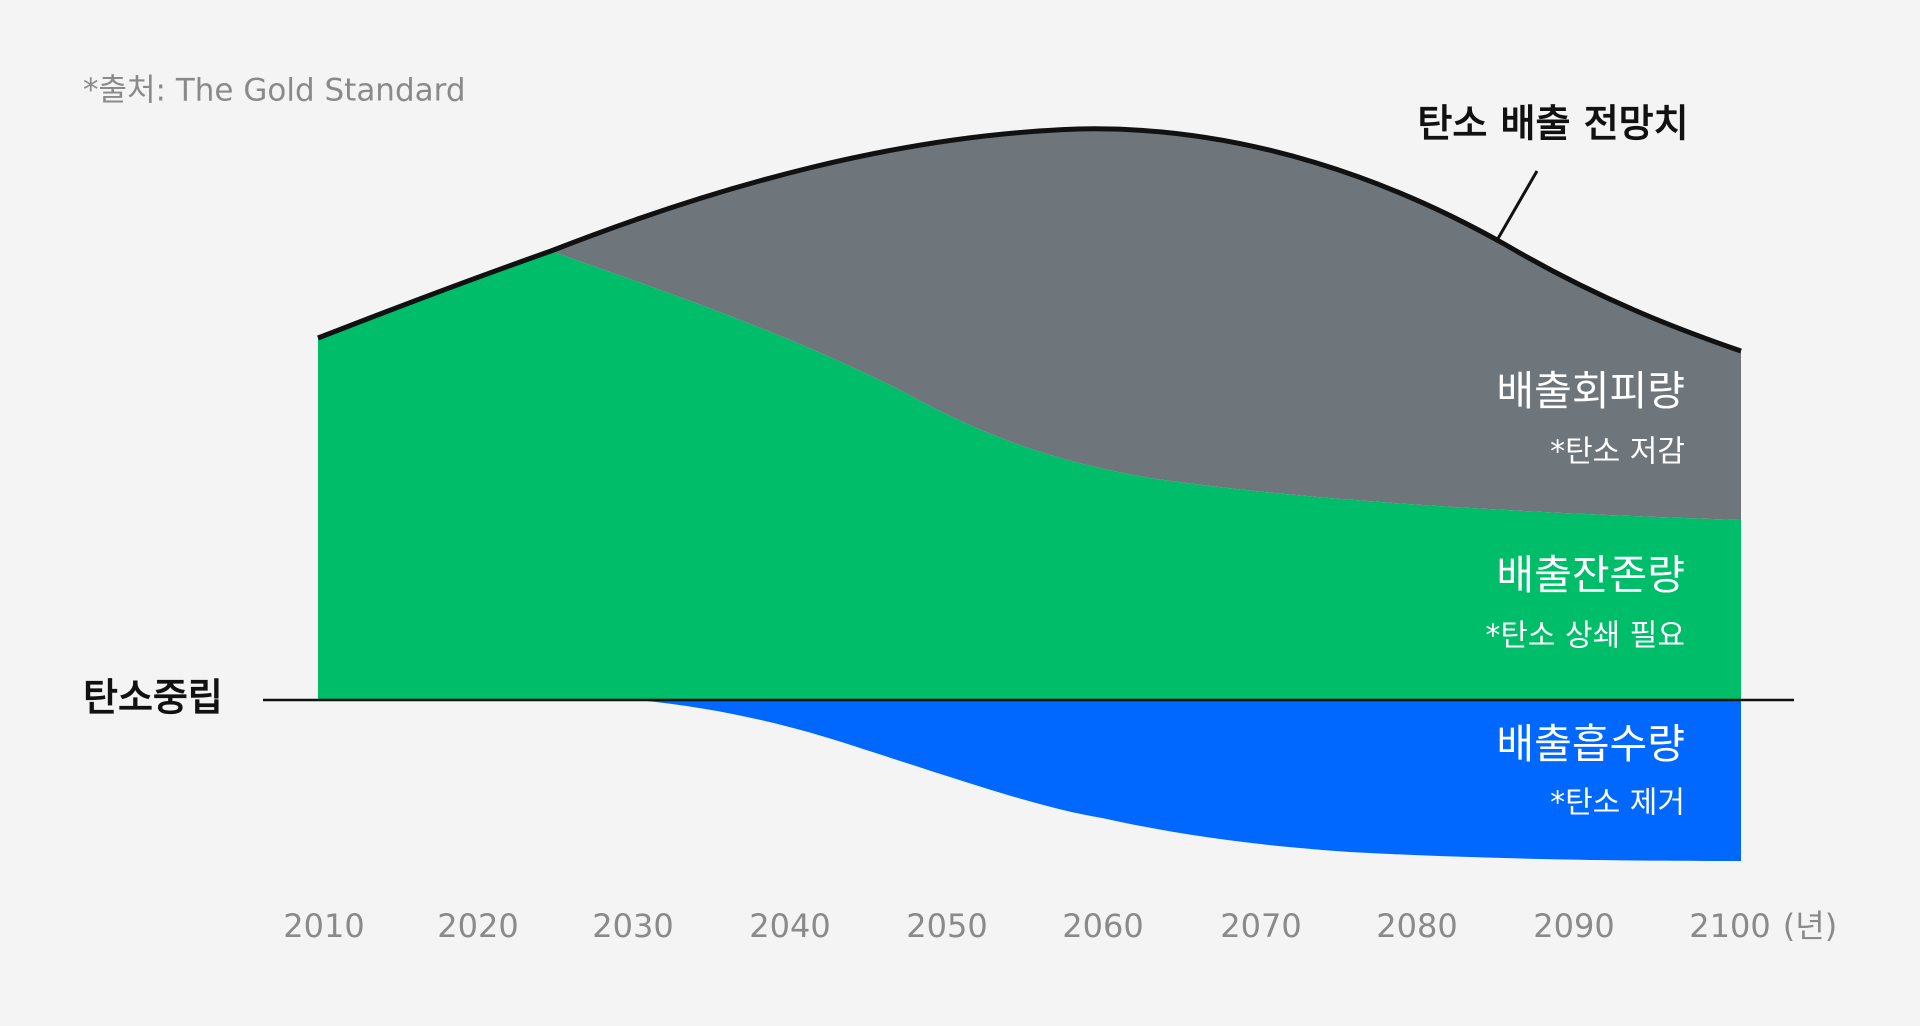  I want to click on source: *출처: The Gold Standard, so click(274, 91).